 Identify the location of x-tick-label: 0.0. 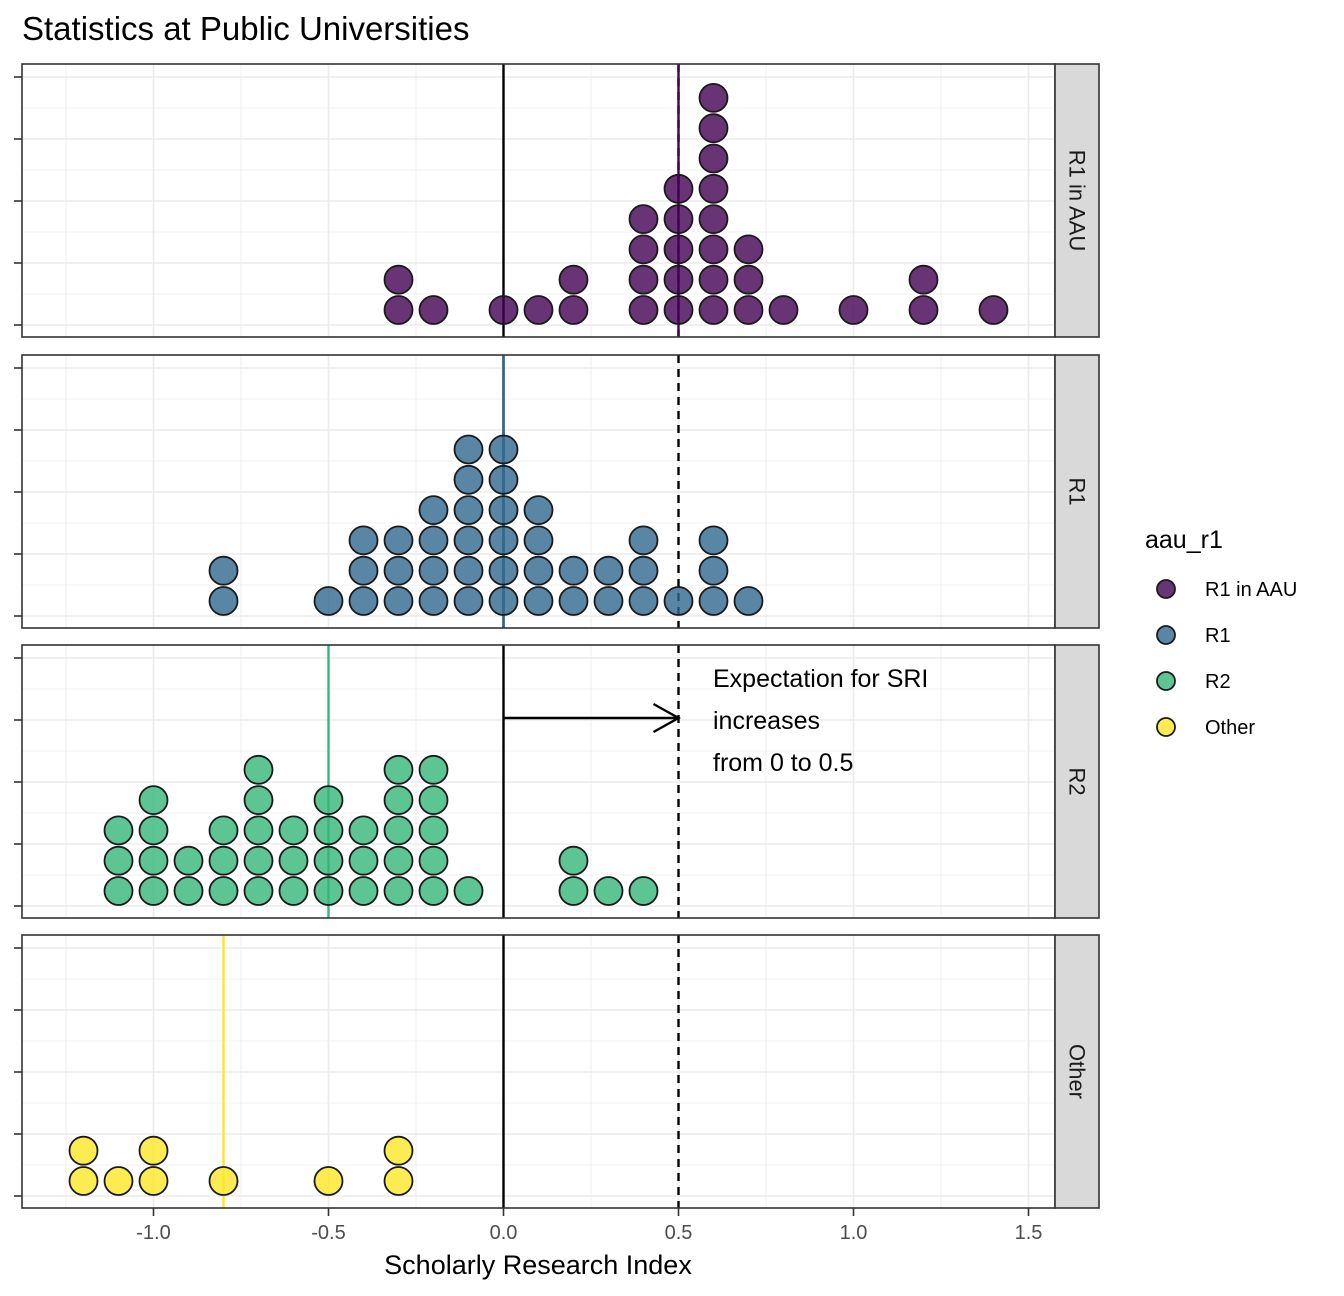
(504, 1233).